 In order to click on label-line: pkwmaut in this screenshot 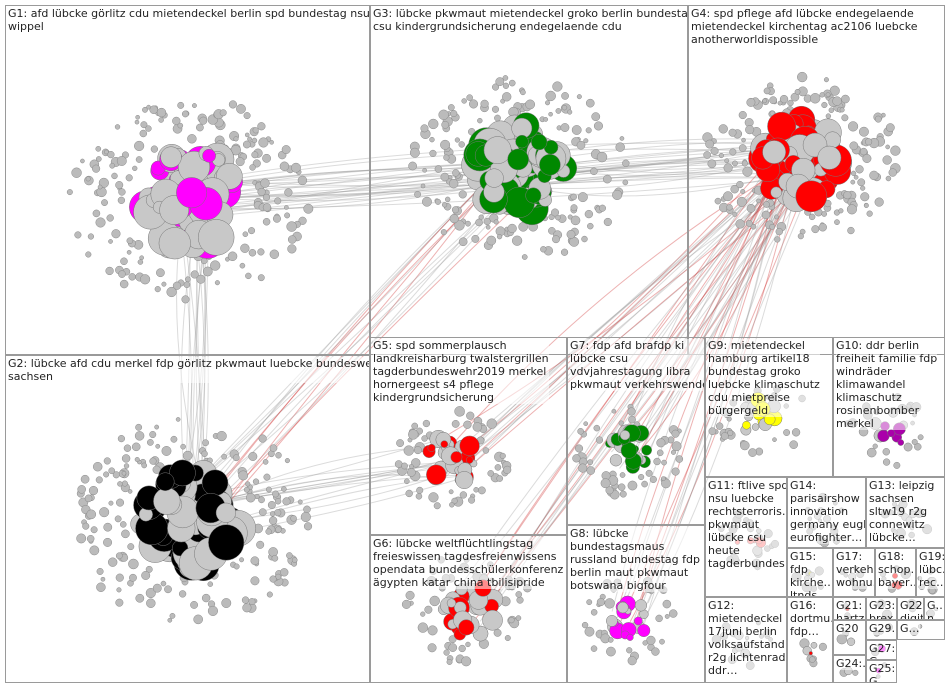, I will do `click(734, 524)`.